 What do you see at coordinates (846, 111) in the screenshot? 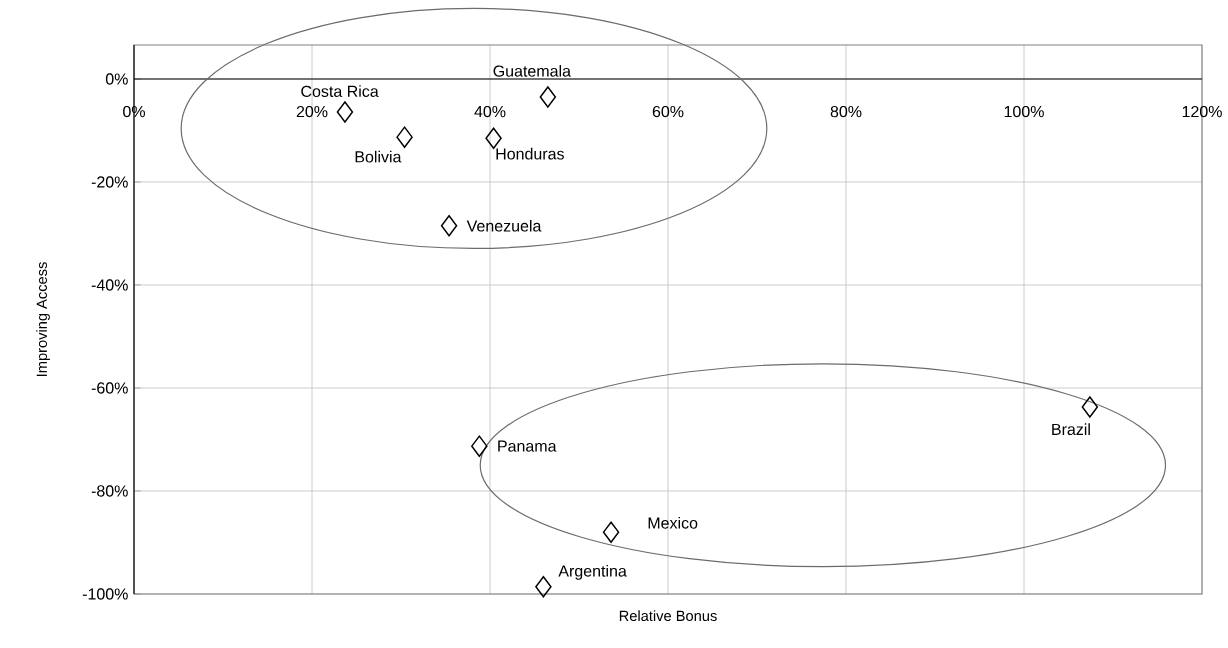
I see `x-tick-label: 80%` at bounding box center [846, 111].